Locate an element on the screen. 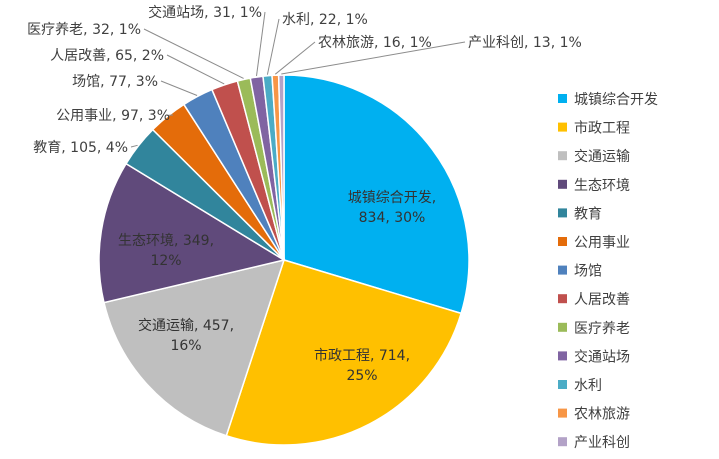  legend-entry: 交通运输 is located at coordinates (602, 156).